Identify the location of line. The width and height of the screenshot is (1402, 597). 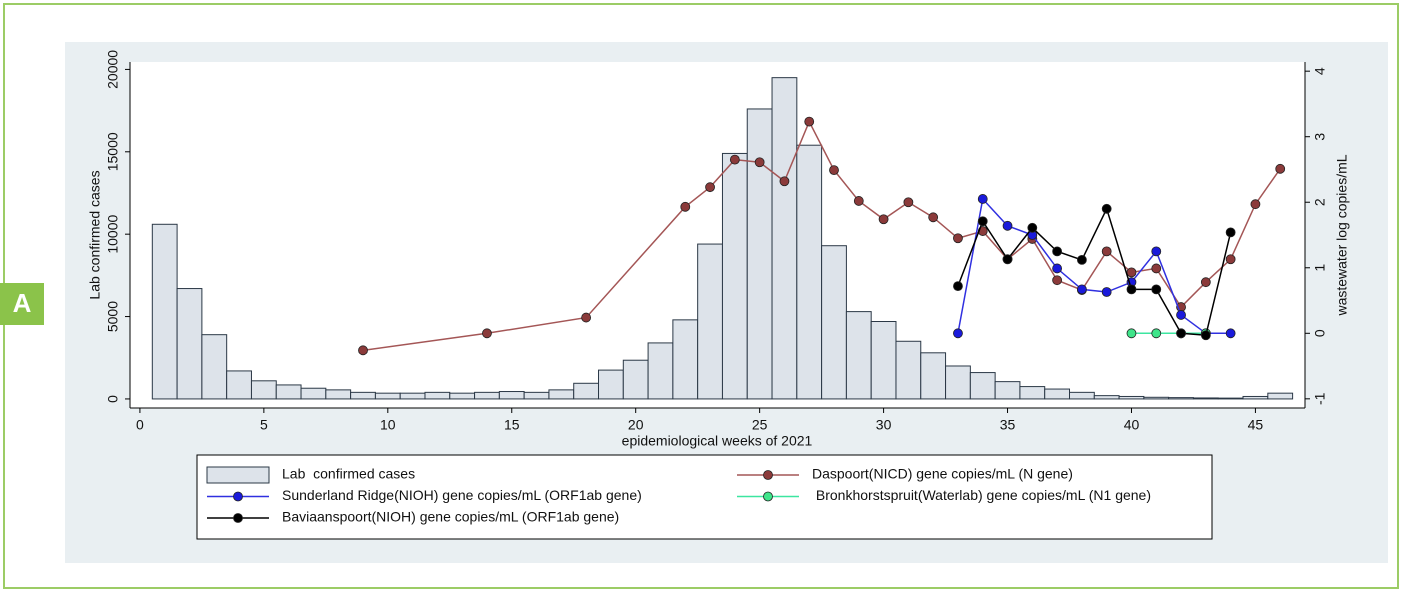
(1094, 266).